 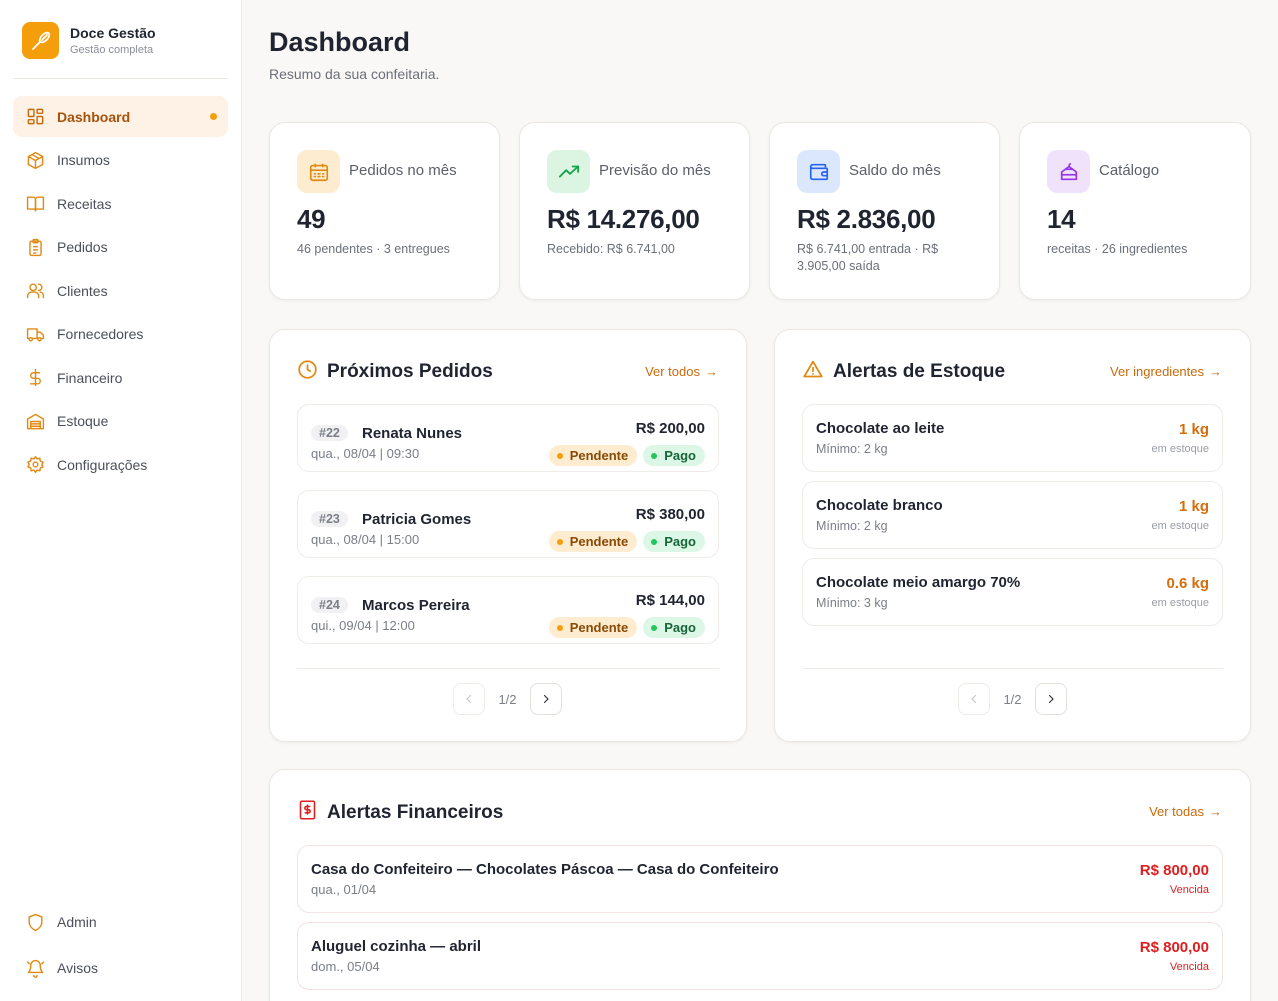 I want to click on page-indicator: 1/2, so click(x=1012, y=699).